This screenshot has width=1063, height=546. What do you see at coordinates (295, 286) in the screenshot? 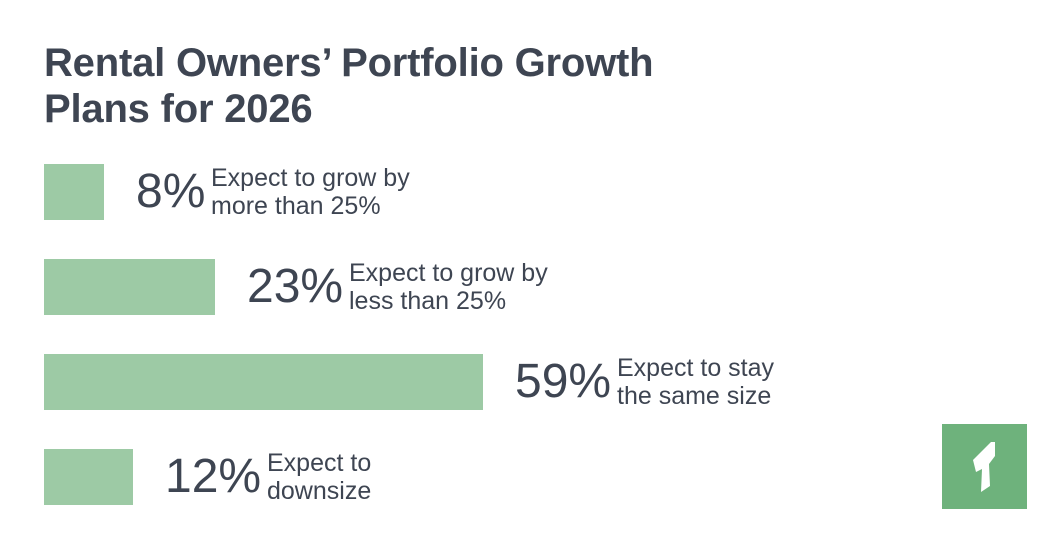
I see `bar-value-label: 23%` at bounding box center [295, 286].